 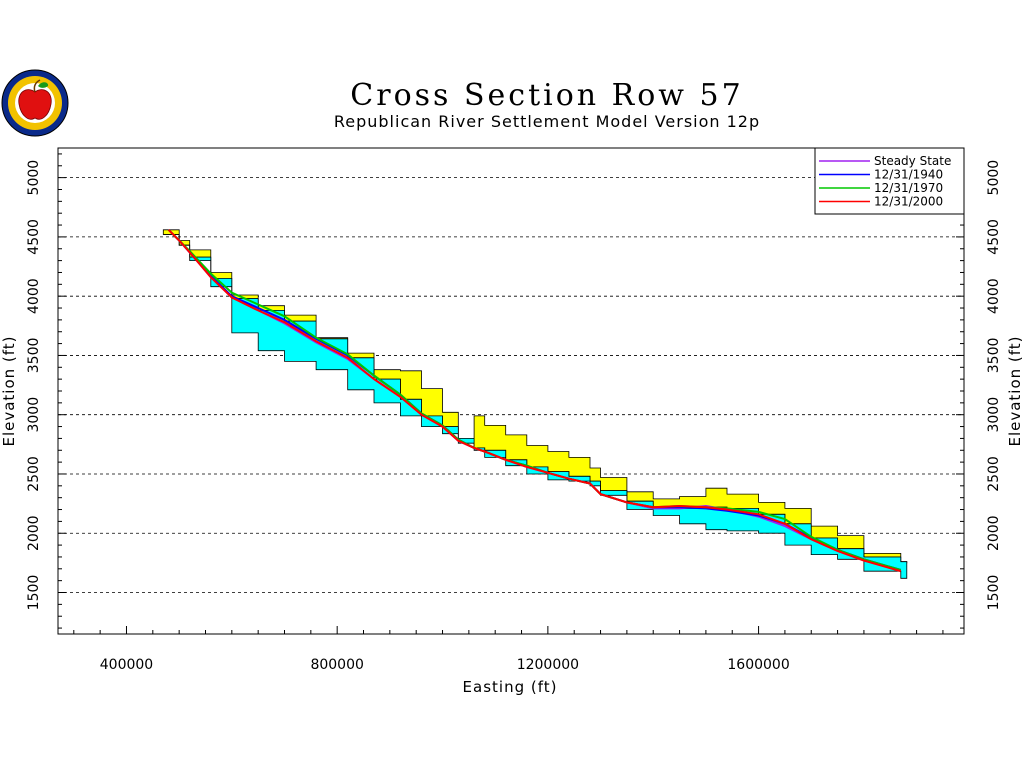 What do you see at coordinates (126, 665) in the screenshot?
I see `x-tick-label: 400000` at bounding box center [126, 665].